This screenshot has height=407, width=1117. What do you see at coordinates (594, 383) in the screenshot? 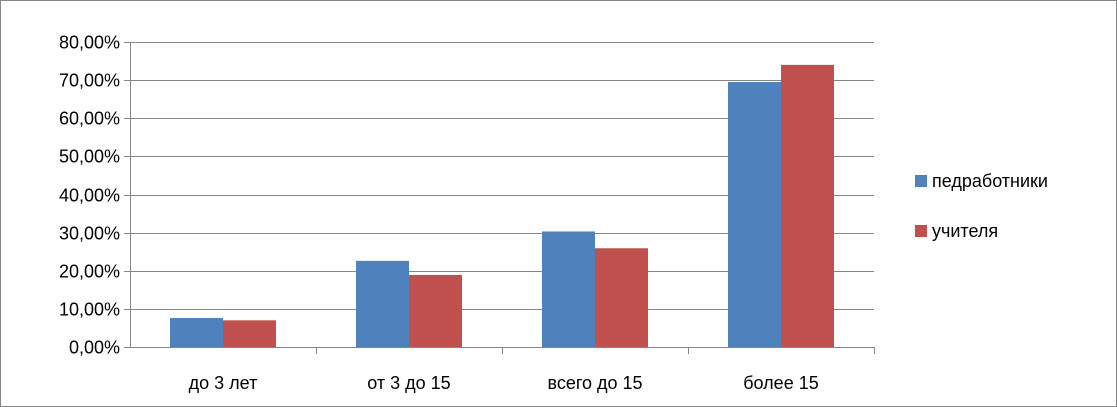
I see `x-tick-label: всего до 15` at bounding box center [594, 383].